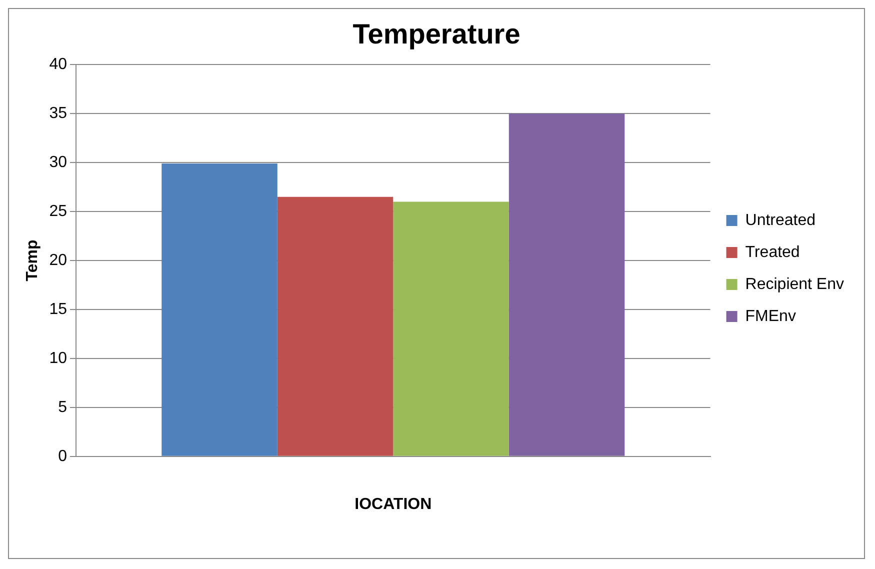 This screenshot has width=875, height=569. I want to click on y-tick-label: 5, so click(63, 407).